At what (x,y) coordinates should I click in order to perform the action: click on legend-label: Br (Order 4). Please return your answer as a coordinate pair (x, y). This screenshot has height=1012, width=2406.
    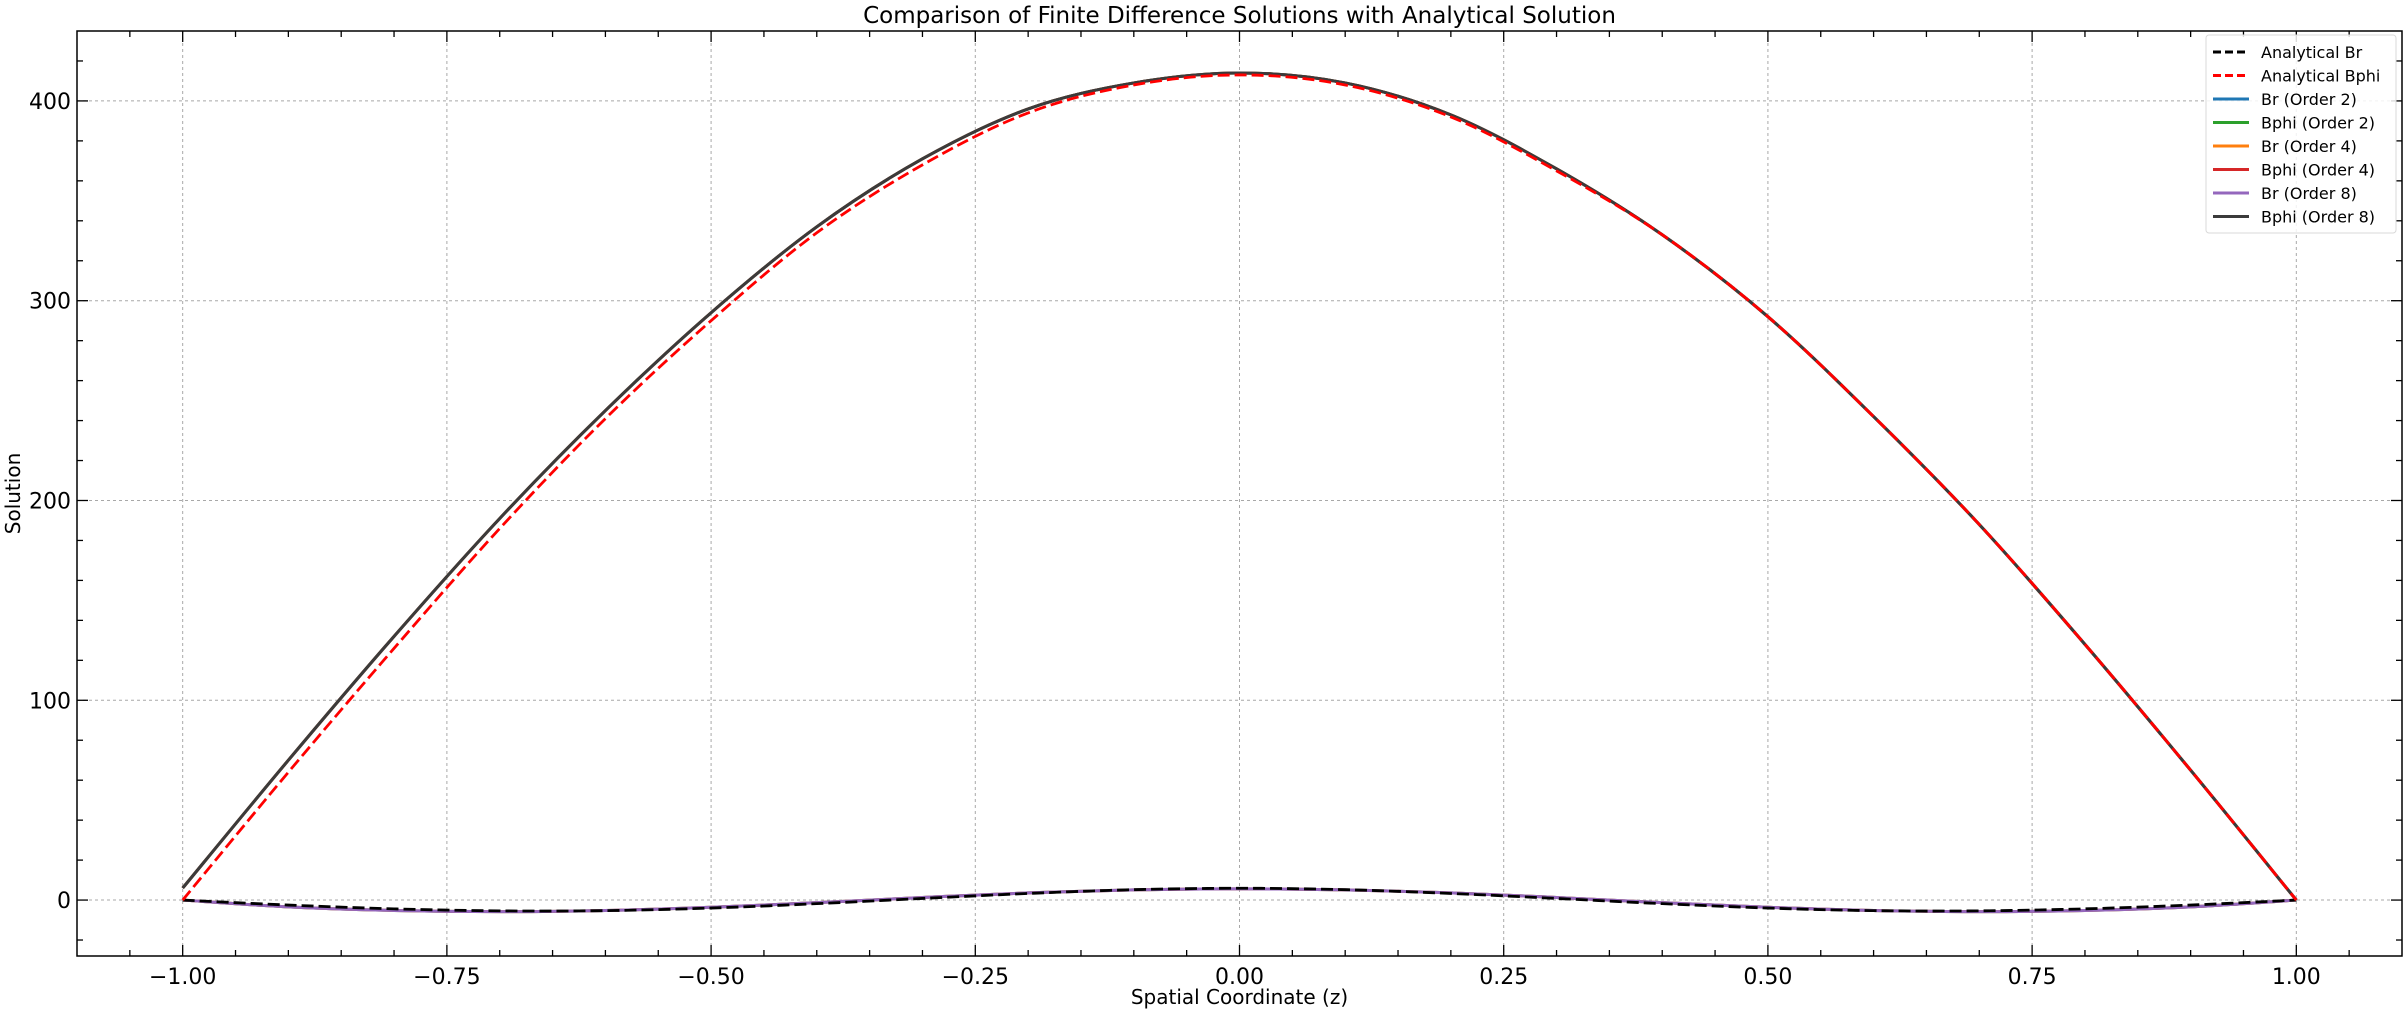
    Looking at the image, I should click on (2309, 146).